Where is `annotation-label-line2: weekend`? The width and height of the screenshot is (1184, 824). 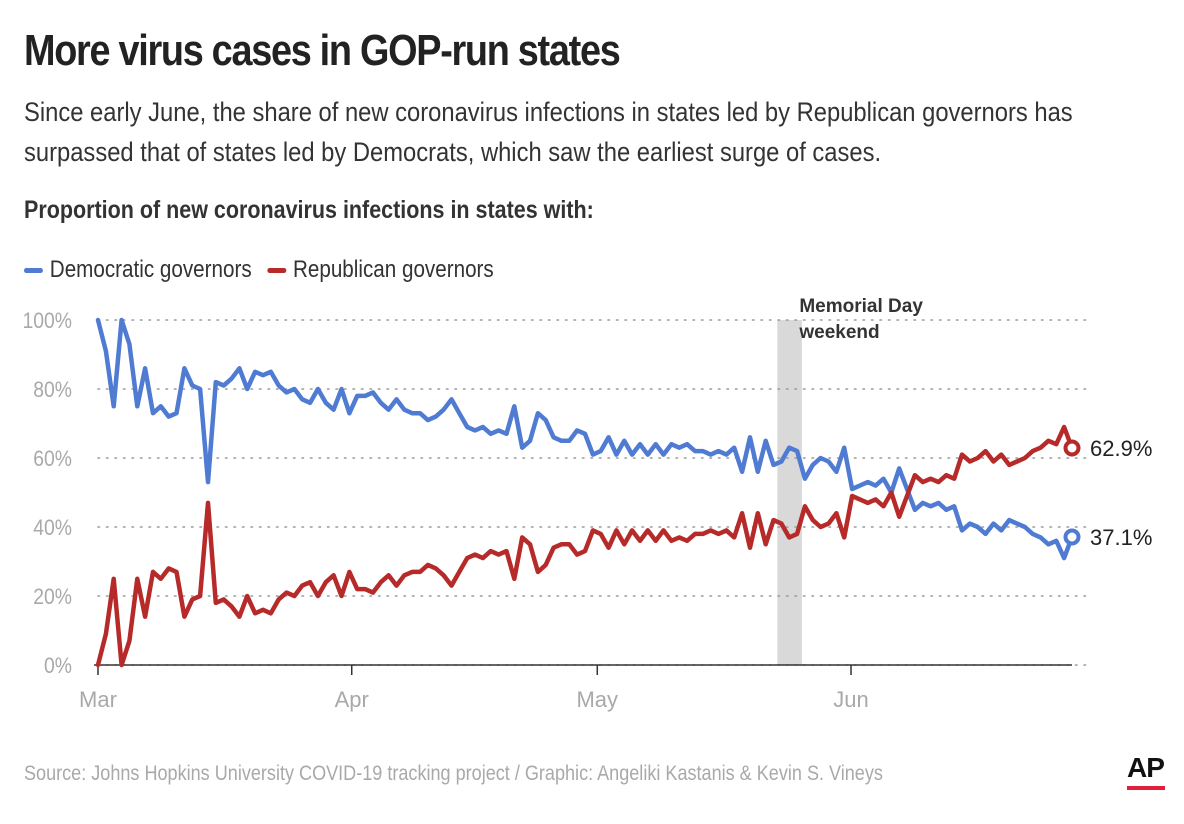 annotation-label-line2: weekend is located at coordinates (838, 332).